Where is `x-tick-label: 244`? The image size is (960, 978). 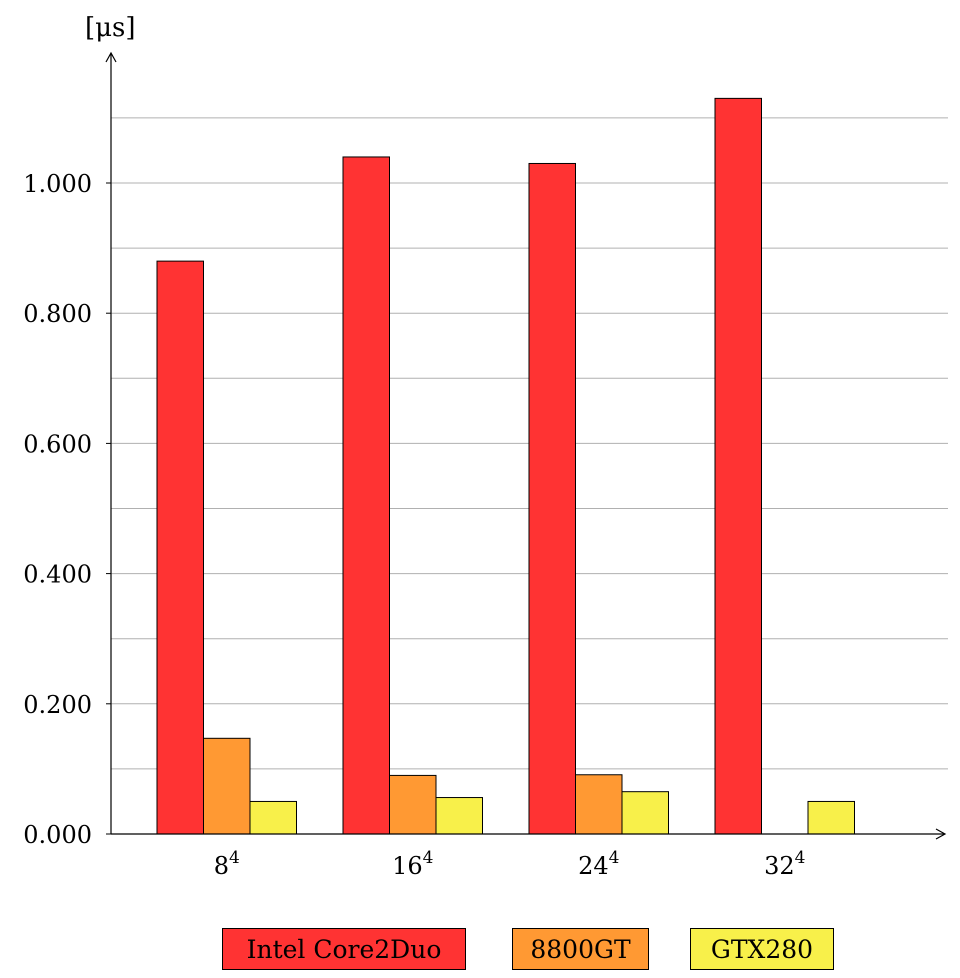 x-tick-label: 244 is located at coordinates (598, 864).